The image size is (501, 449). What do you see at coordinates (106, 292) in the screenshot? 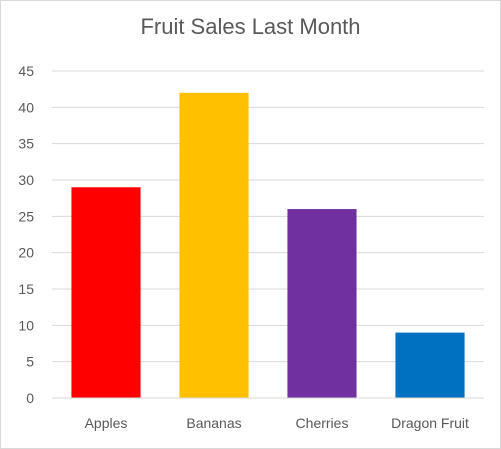
I see `bar-apples` at bounding box center [106, 292].